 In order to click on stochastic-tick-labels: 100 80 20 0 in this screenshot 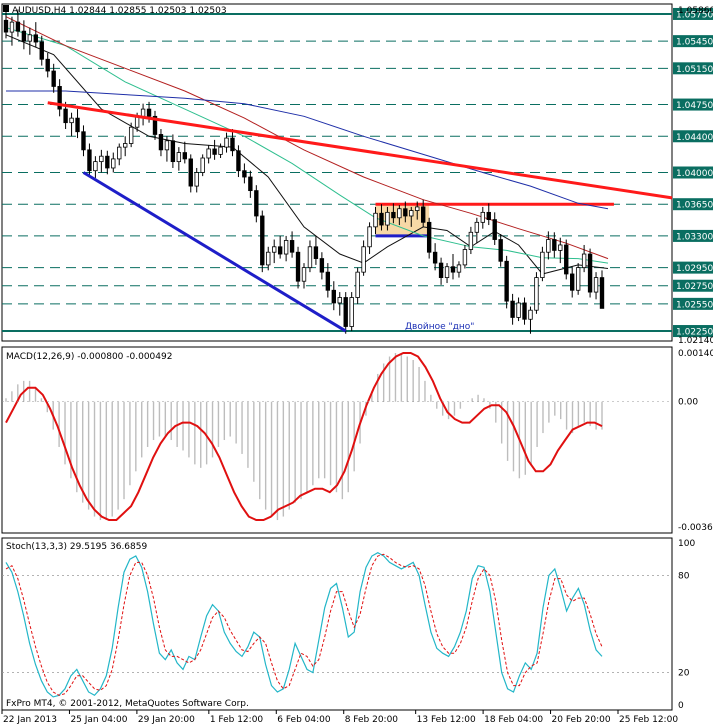, I will do `click(686, 625)`.